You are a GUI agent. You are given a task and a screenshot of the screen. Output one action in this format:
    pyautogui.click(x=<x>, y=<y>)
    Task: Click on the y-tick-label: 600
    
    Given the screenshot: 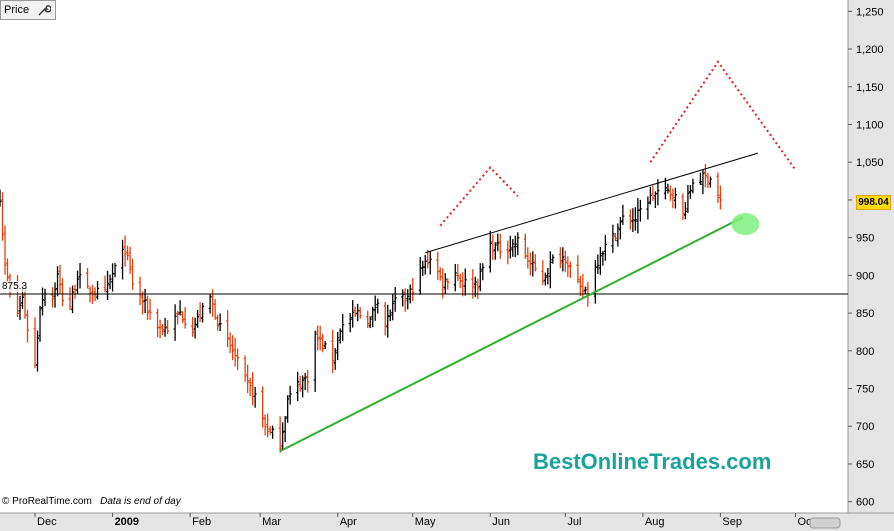 What is the action you would take?
    pyautogui.click(x=865, y=503)
    